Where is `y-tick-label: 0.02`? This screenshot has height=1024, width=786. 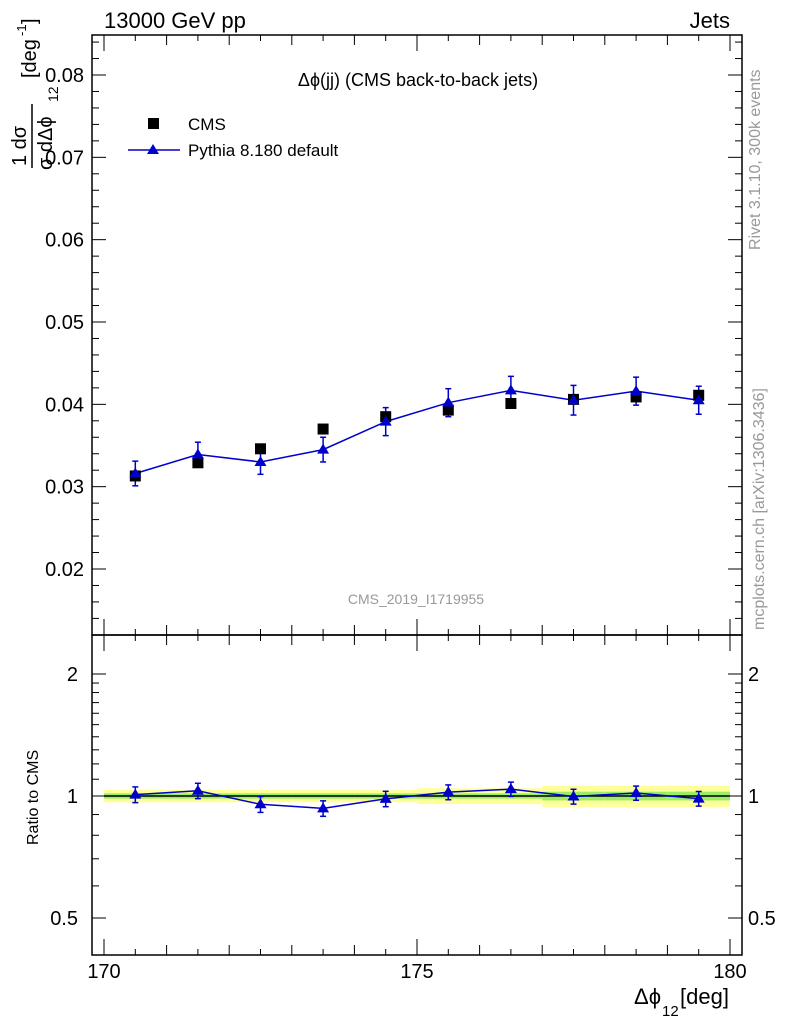 y-tick-label: 0.02 is located at coordinates (64, 570).